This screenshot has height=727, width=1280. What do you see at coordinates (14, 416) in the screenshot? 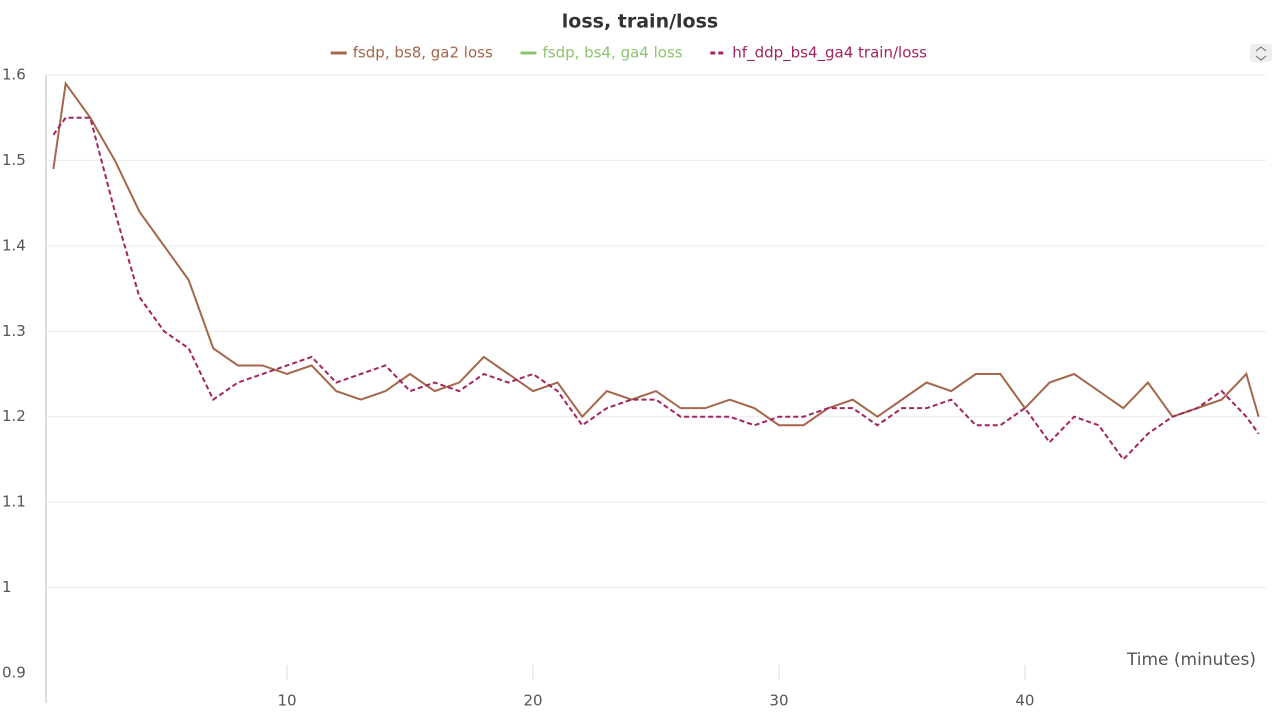
I see `y-tick-label: 1.2` at bounding box center [14, 416].